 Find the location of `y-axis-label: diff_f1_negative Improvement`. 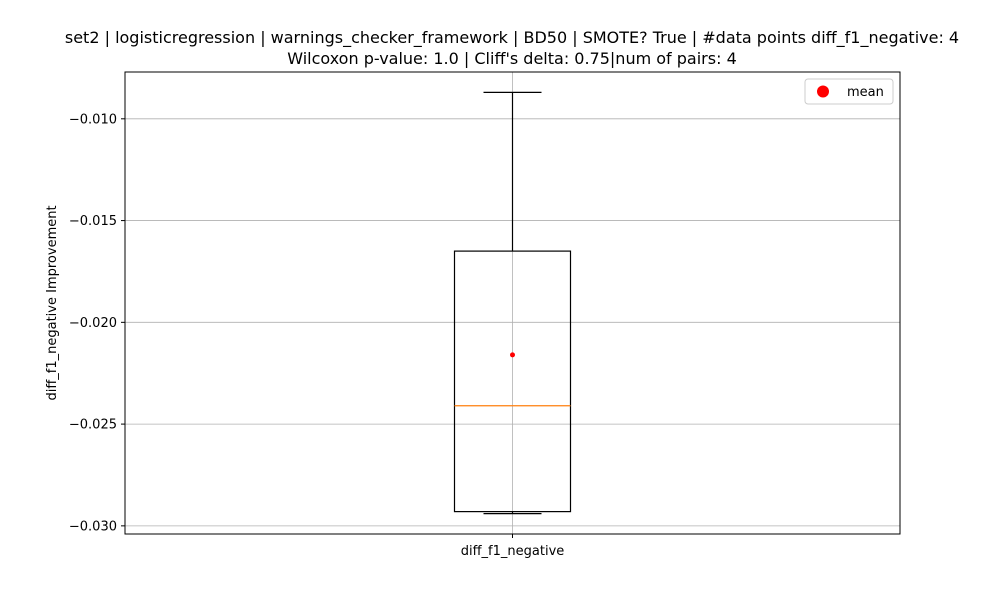

y-axis-label: diff_f1_negative Improvement is located at coordinates (52, 302).